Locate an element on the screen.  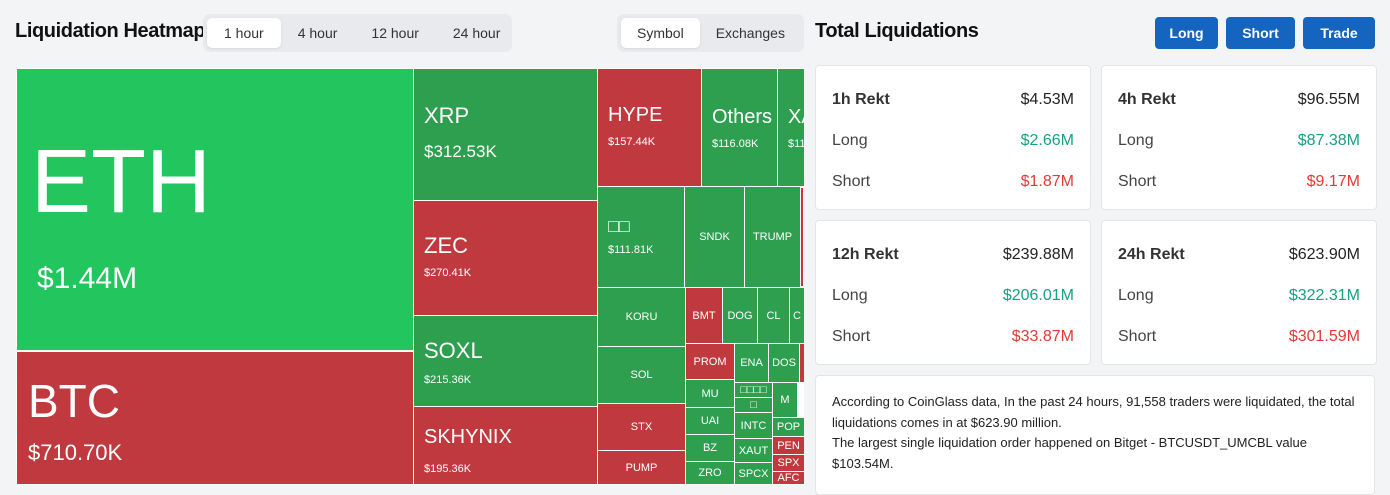
tile-value: $195.36K is located at coordinates (448, 469).